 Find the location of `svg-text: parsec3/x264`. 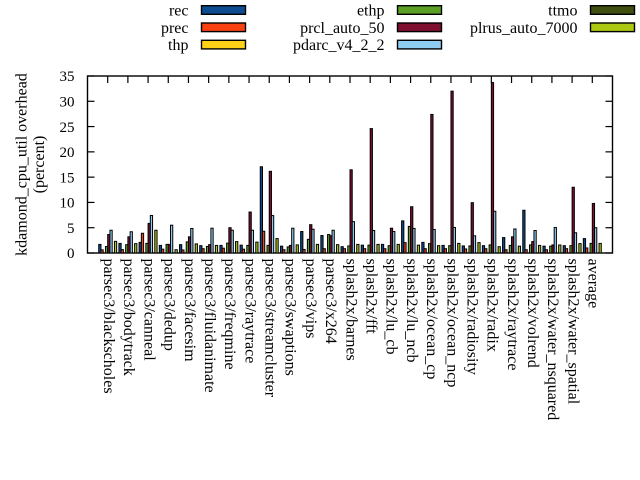

svg-text: parsec3/x264 is located at coordinates (330, 301).